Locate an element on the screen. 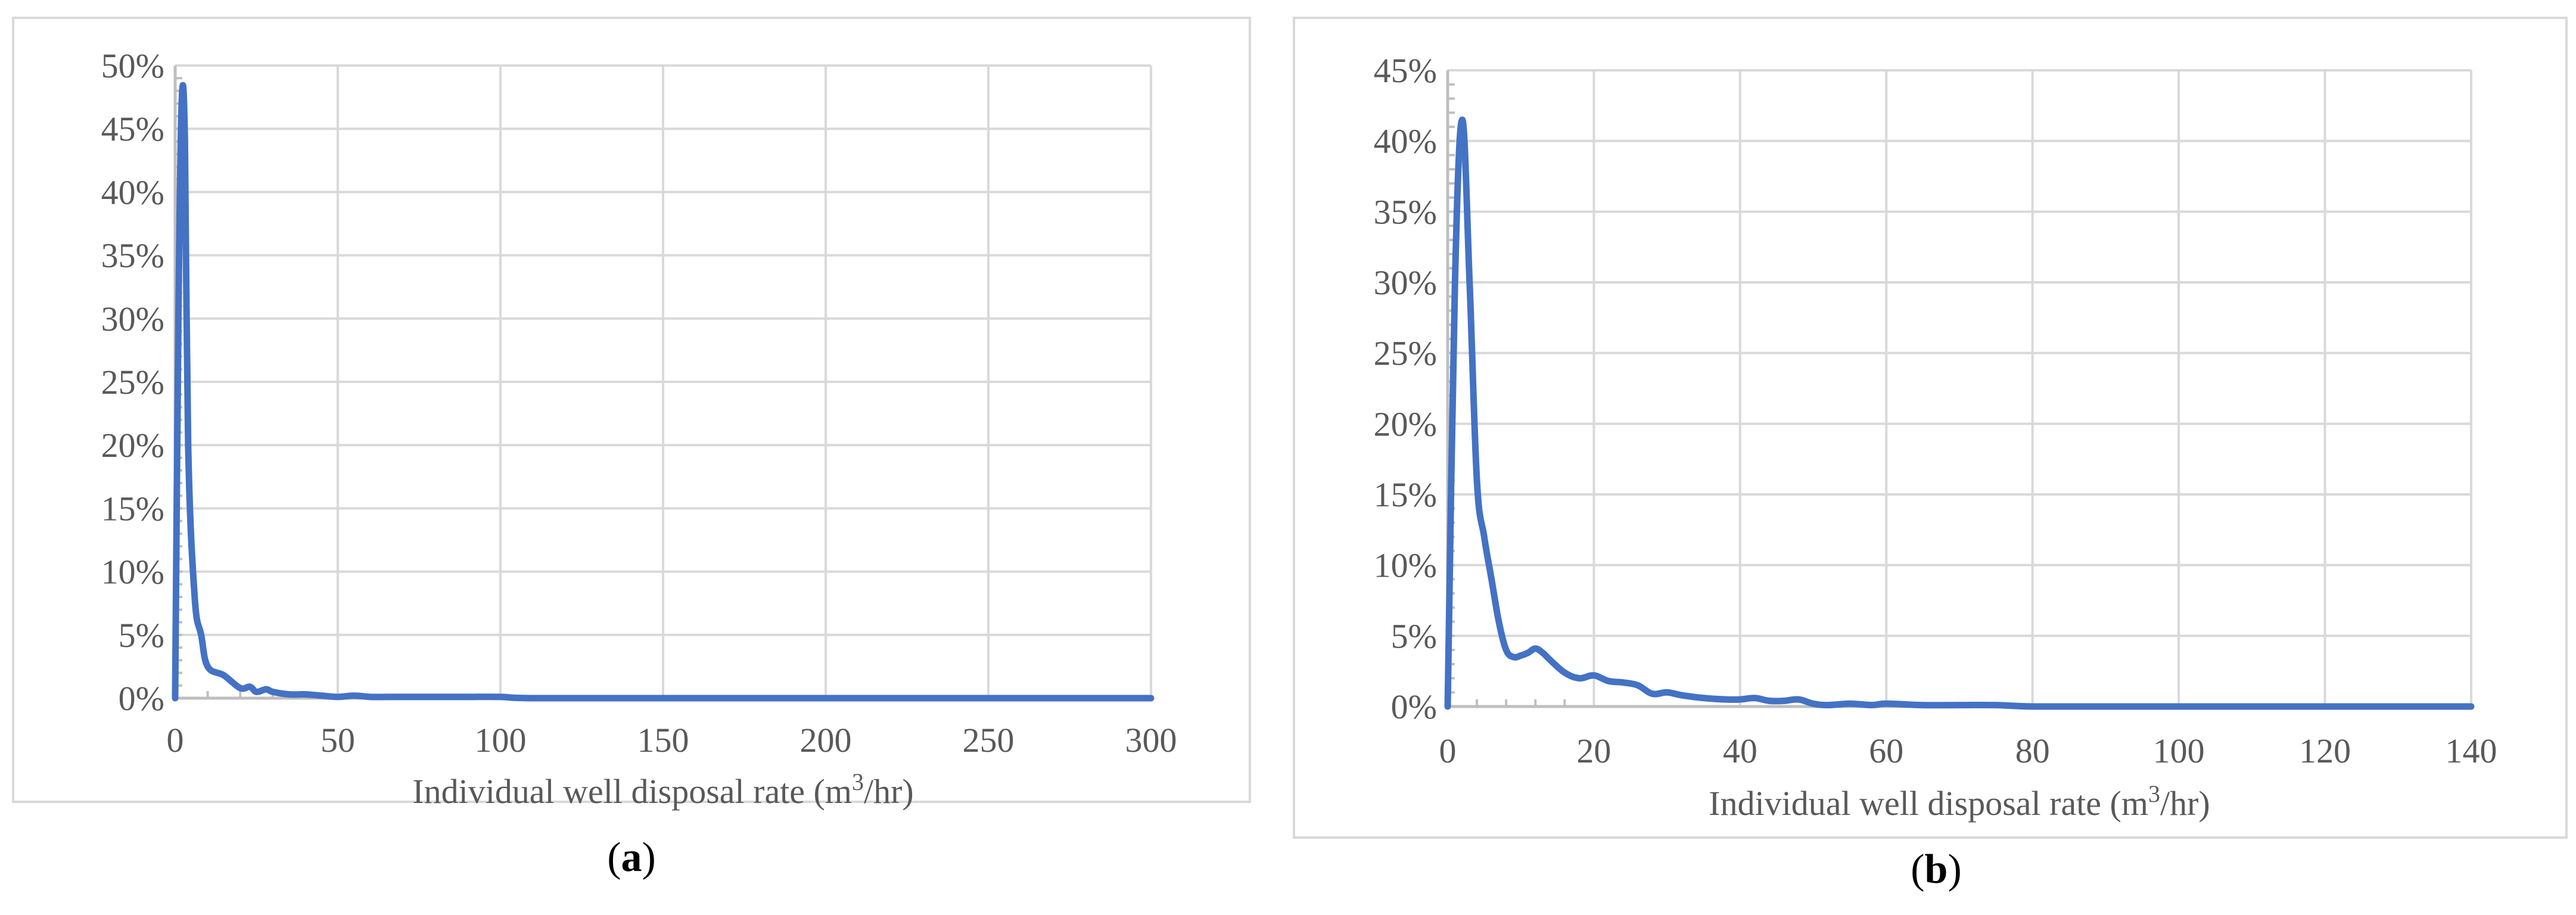 The height and width of the screenshot is (915, 2576). caption-a-label: a is located at coordinates (631, 857).